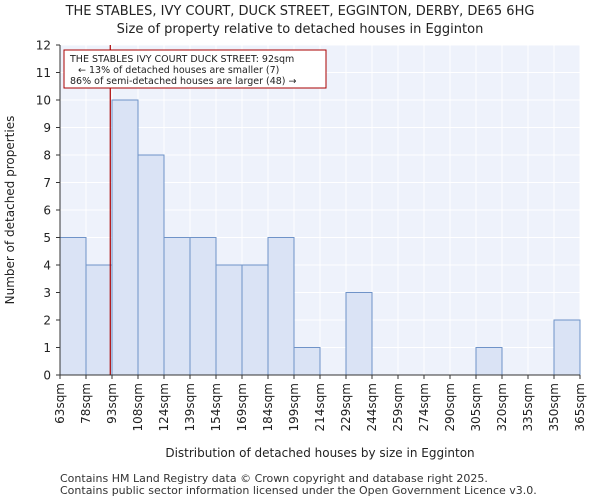 The width and height of the screenshot is (600, 500). I want to click on y-tick-label: 10, so click(43, 101).